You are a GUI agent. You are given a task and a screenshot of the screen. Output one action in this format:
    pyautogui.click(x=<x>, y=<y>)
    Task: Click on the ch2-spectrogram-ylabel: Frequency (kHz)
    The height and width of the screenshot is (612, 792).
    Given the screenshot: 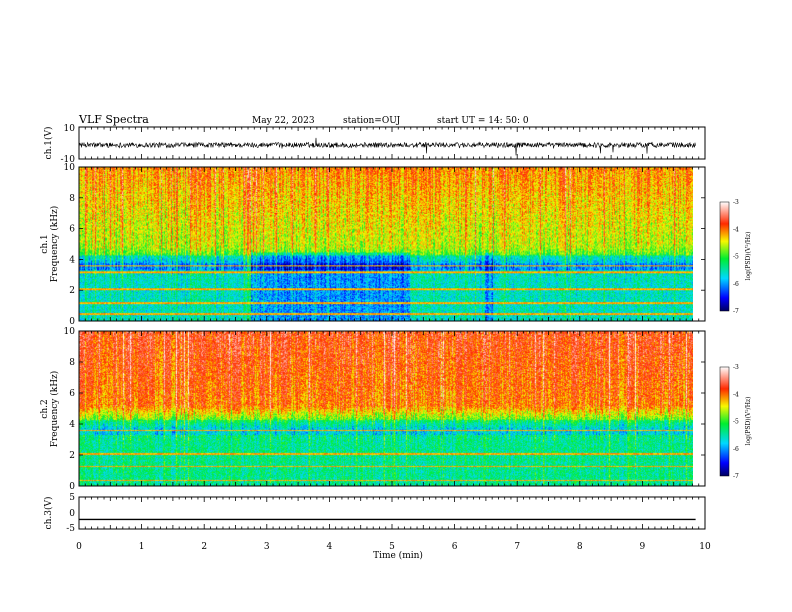 What is the action you would take?
    pyautogui.click(x=54, y=409)
    